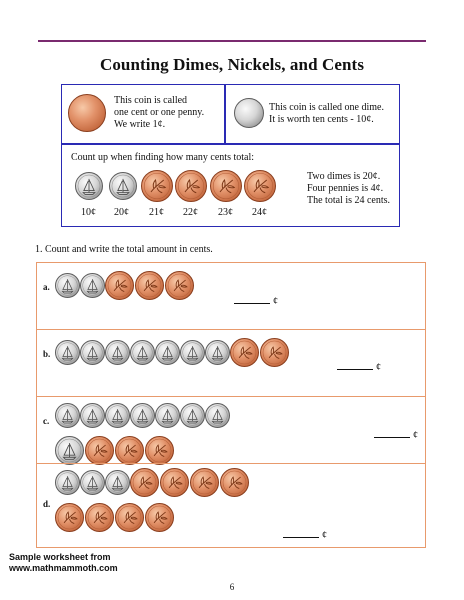  I want to click on row-letter-c: c., so click(46, 421).